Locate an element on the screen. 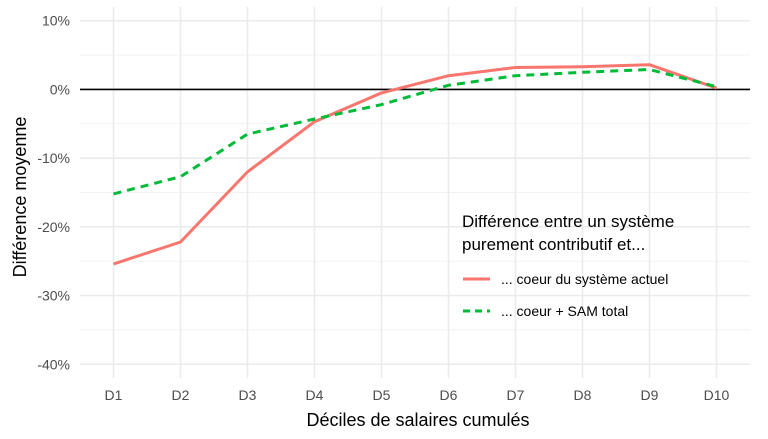 The image size is (768, 439). x-tick-label: D7 is located at coordinates (516, 395).